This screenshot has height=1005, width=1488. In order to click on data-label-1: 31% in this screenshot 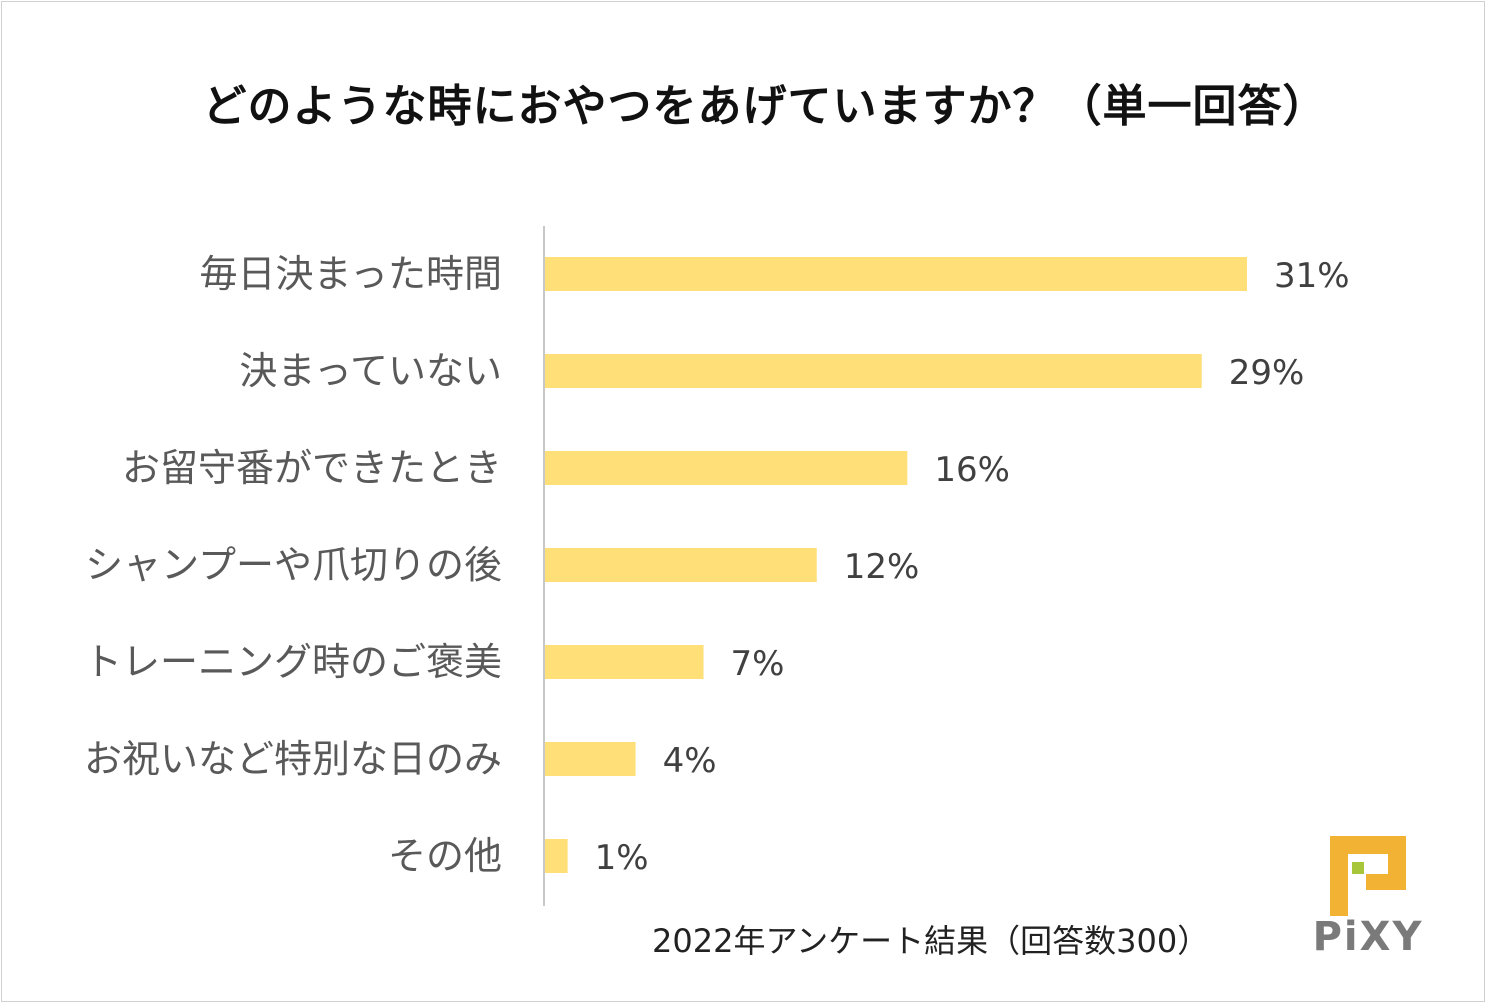, I will do `click(1312, 276)`.